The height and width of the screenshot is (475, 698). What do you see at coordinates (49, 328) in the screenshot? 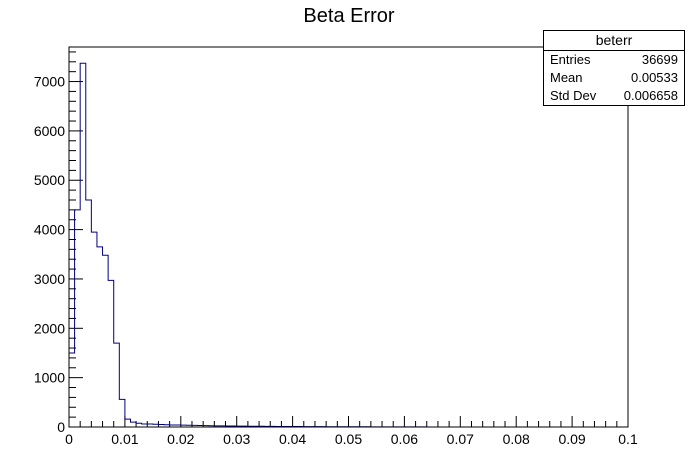
I see `y-tick-label: 2000` at bounding box center [49, 328].